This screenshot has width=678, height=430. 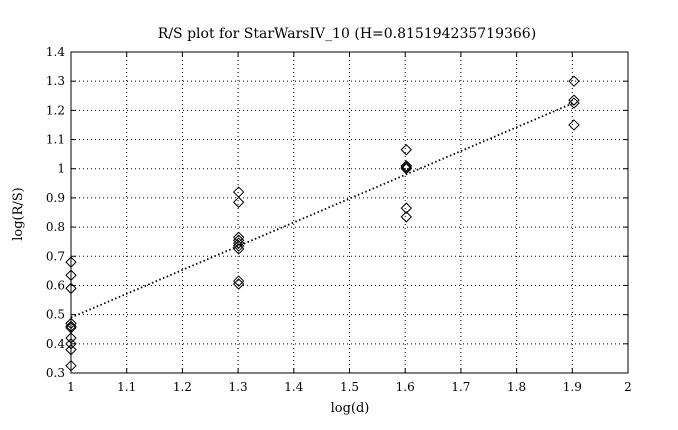 What do you see at coordinates (460, 387) in the screenshot?
I see `x-tick-label: 1.7` at bounding box center [460, 387].